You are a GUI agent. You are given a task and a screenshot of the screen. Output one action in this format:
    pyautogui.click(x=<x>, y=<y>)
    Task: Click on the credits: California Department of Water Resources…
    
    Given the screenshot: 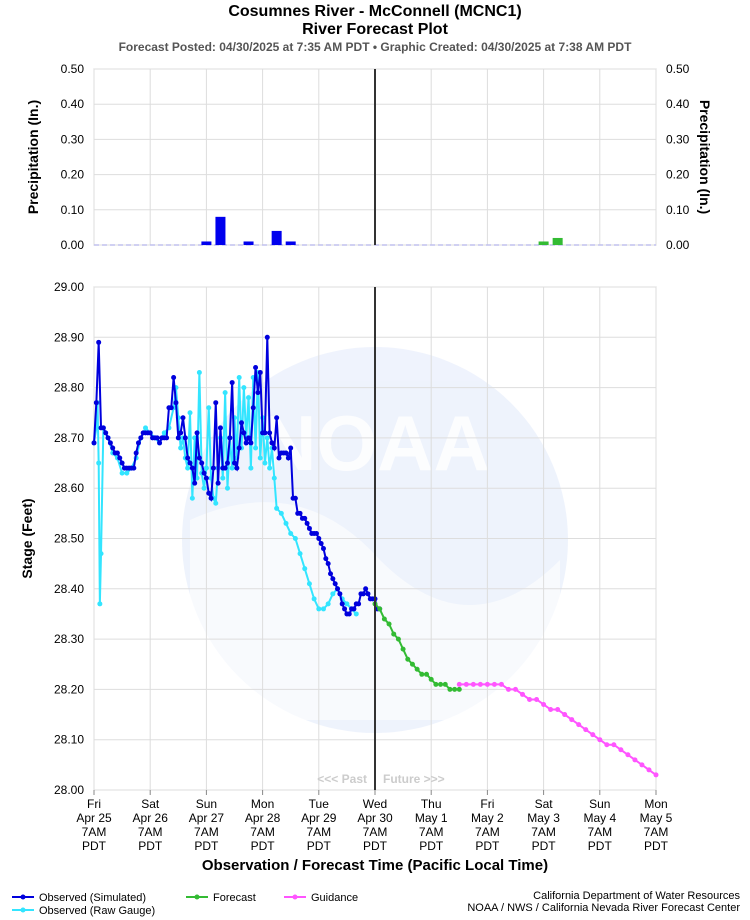 What is the action you would take?
    pyautogui.click(x=603, y=902)
    